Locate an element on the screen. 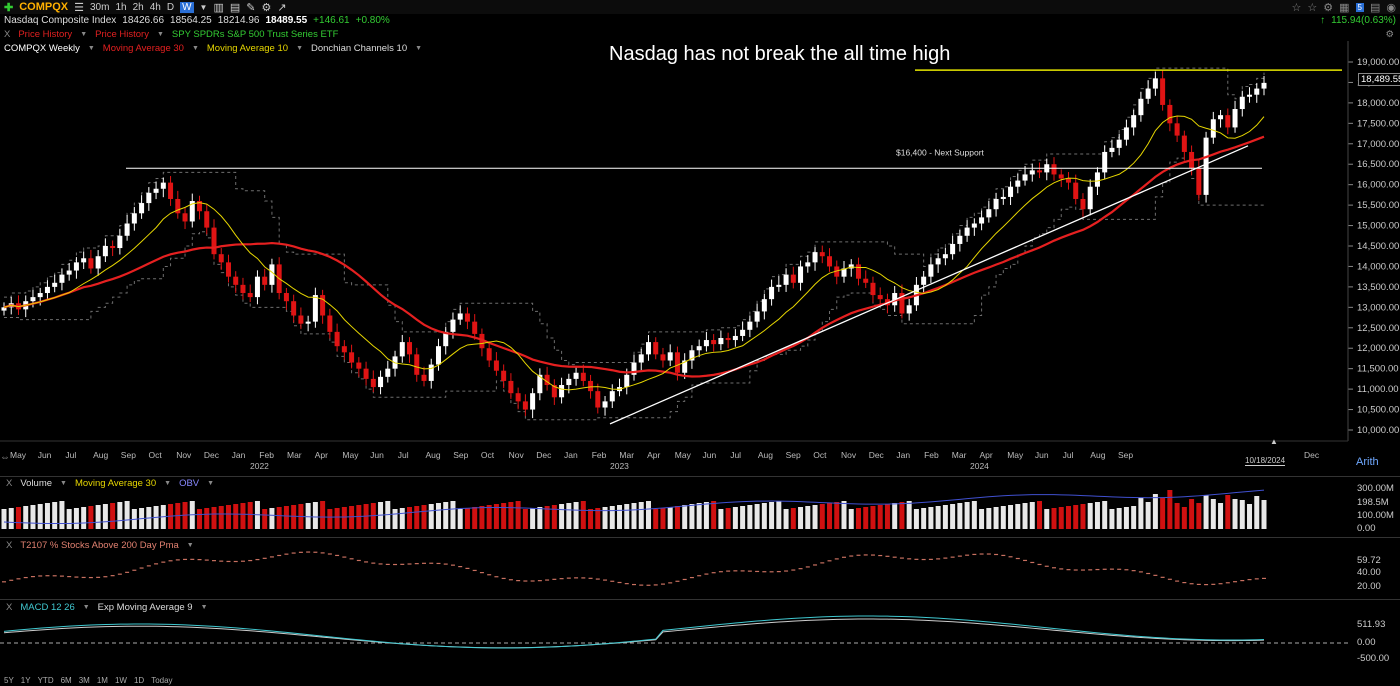  range-bar: 5Y 1Y YTD 6M 3M 1M 1W 1D Today is located at coordinates (88, 680).